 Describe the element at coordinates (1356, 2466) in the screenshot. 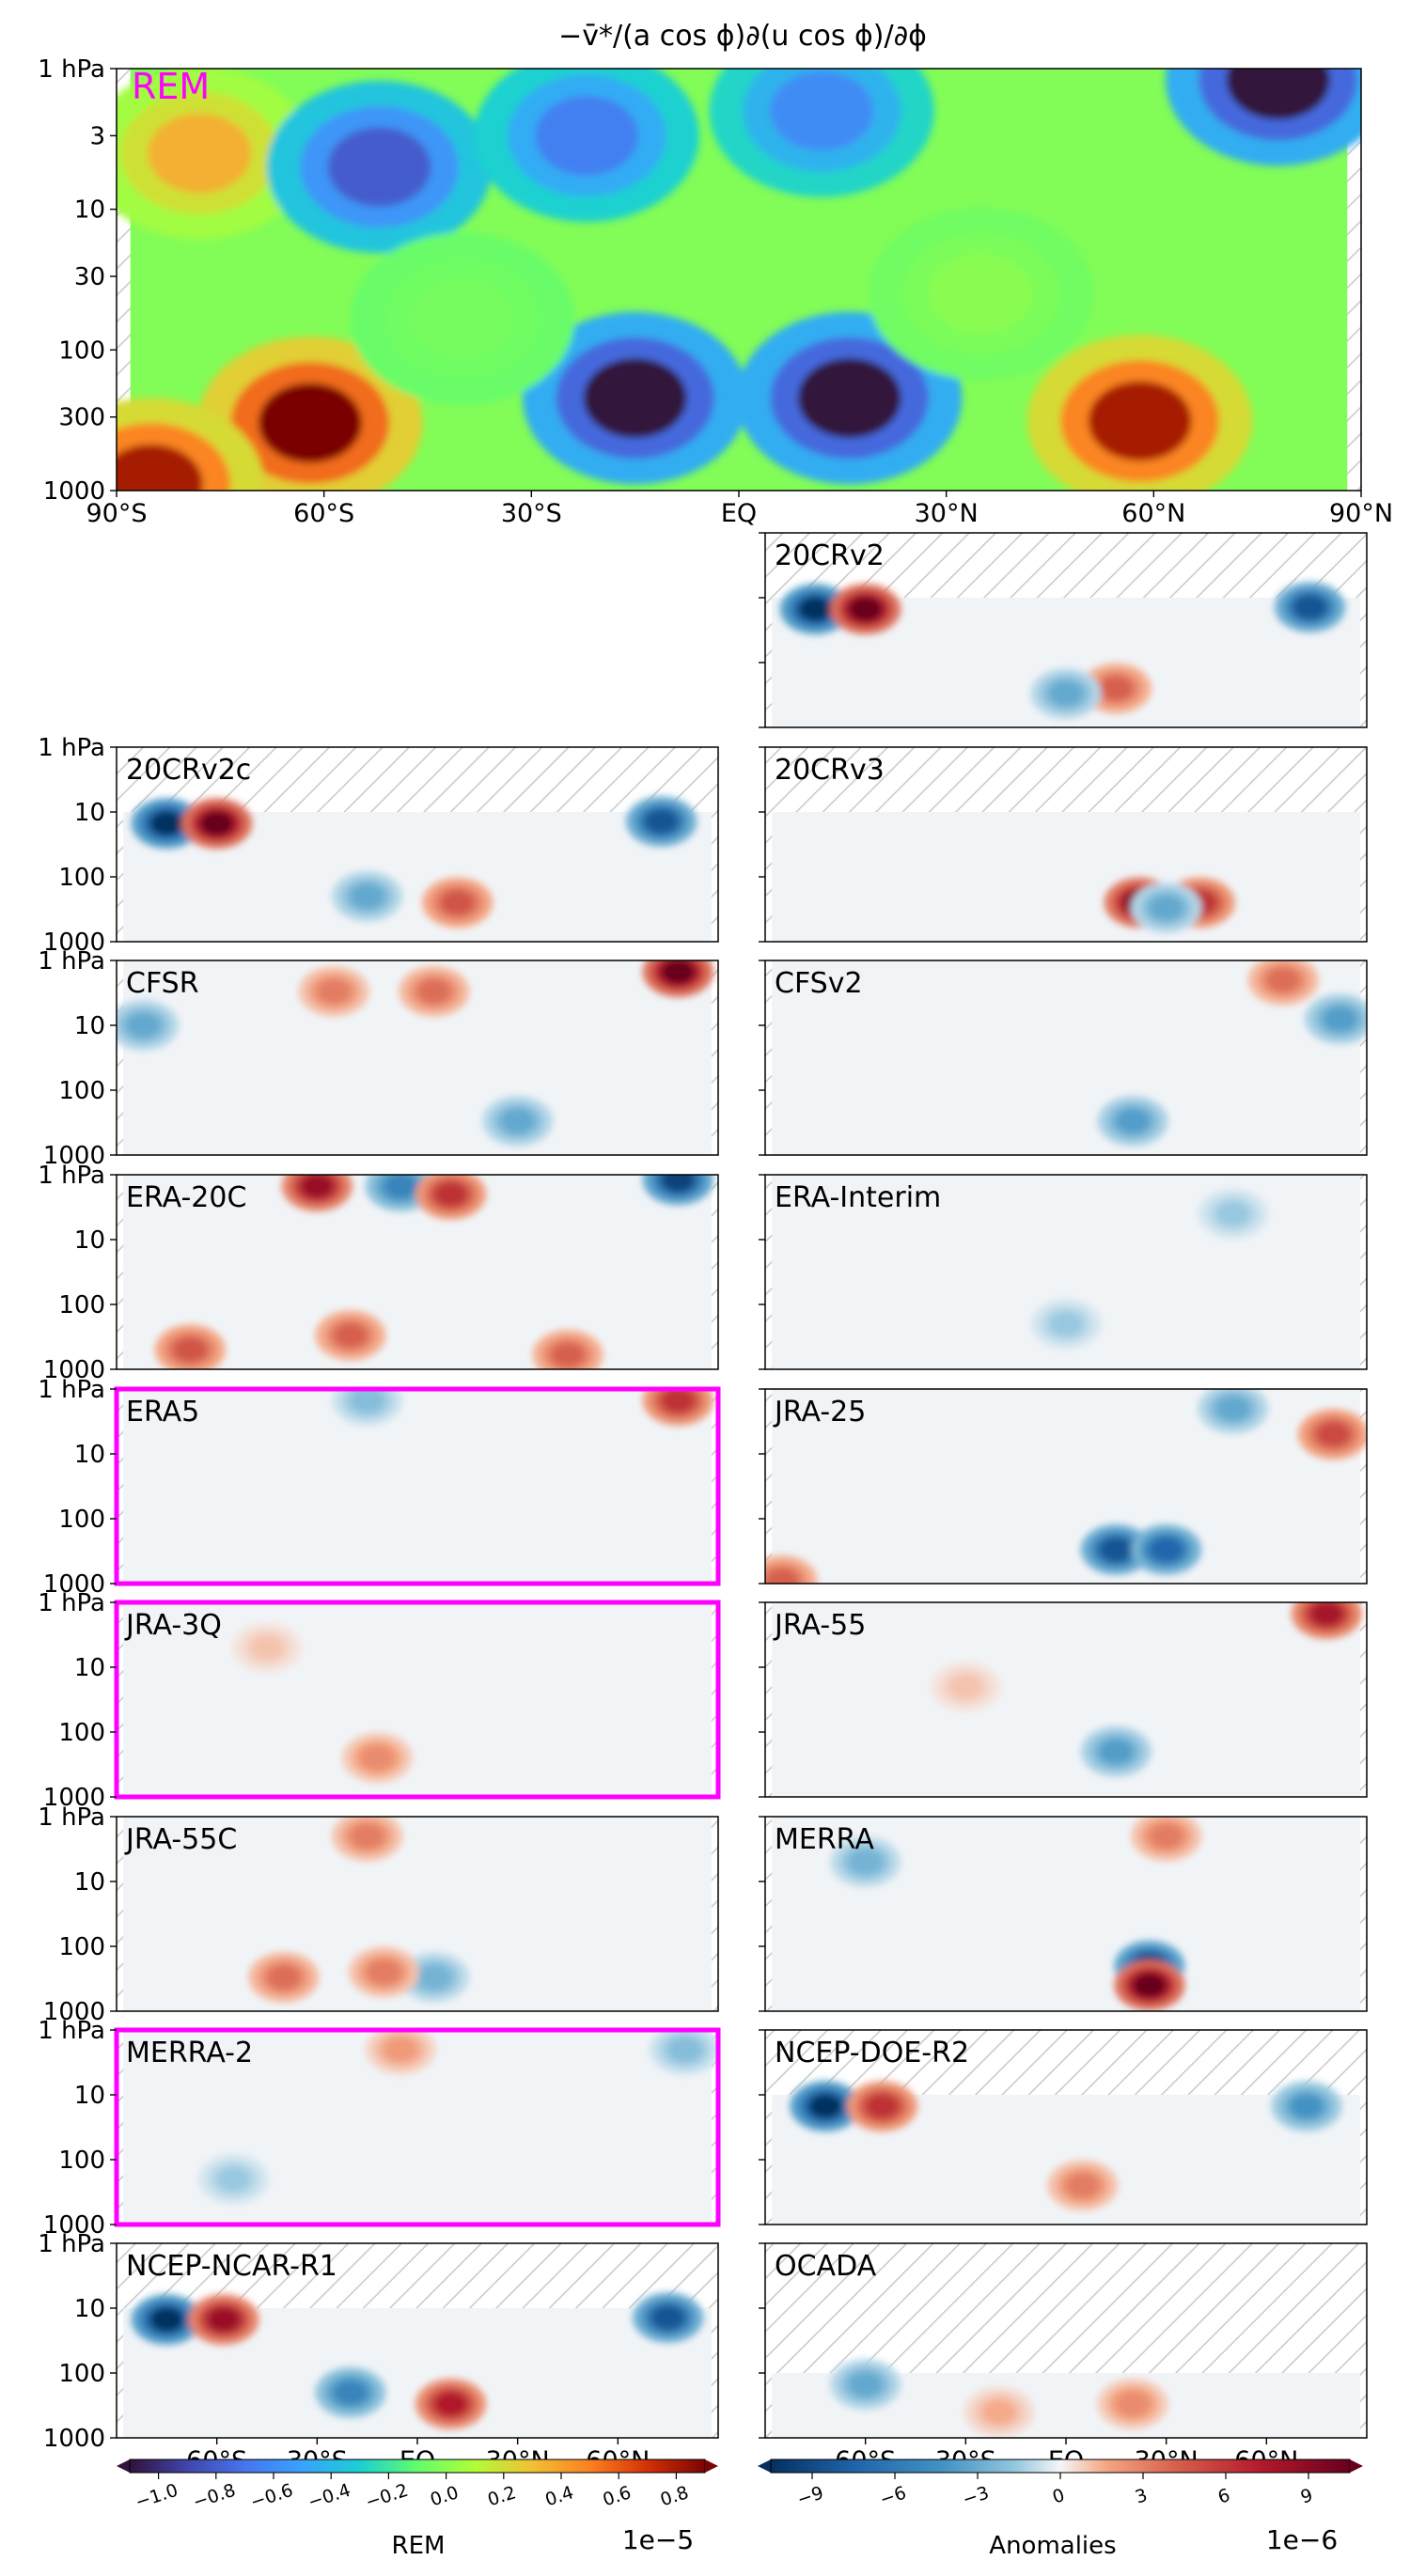

I see `colorbar-anom-right-arrow` at that location.